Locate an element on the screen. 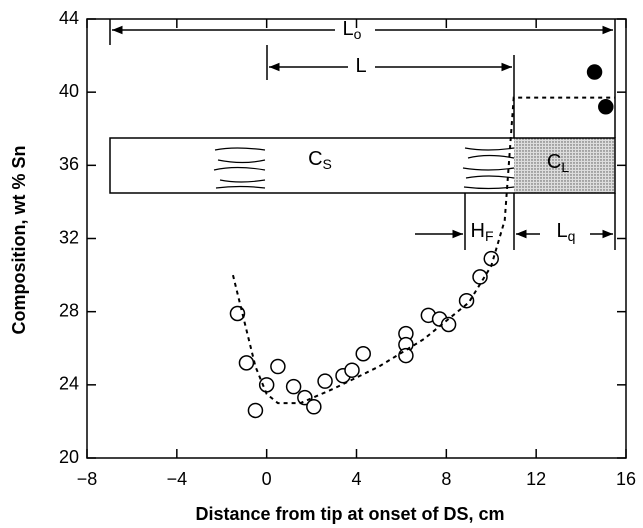 The height and width of the screenshot is (528, 643). label-cl: CL is located at coordinates (558, 162).